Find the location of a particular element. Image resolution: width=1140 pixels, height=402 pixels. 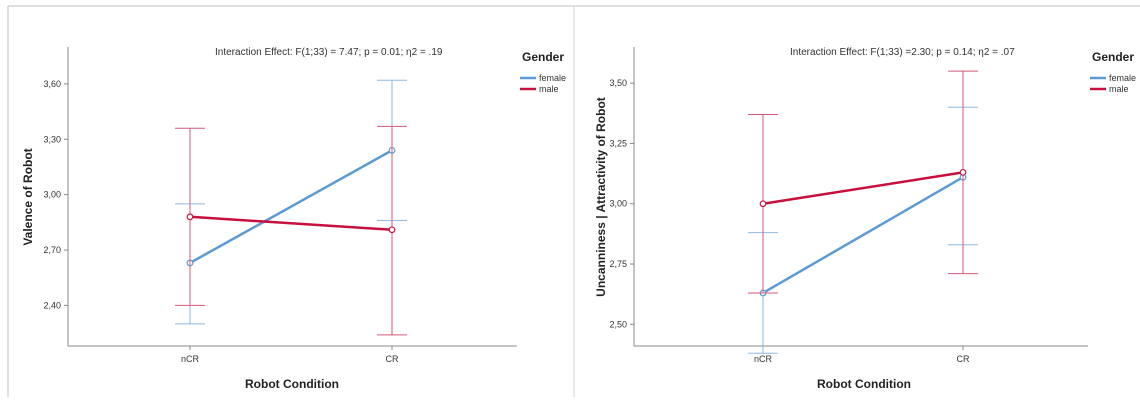

y-tick-label: 2,40 is located at coordinates (52, 305).